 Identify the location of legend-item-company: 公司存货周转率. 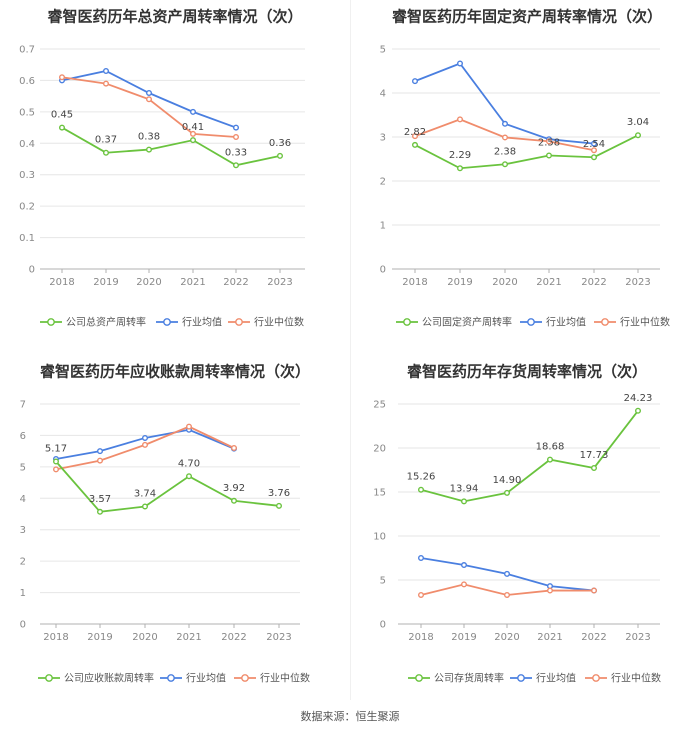
(456, 678).